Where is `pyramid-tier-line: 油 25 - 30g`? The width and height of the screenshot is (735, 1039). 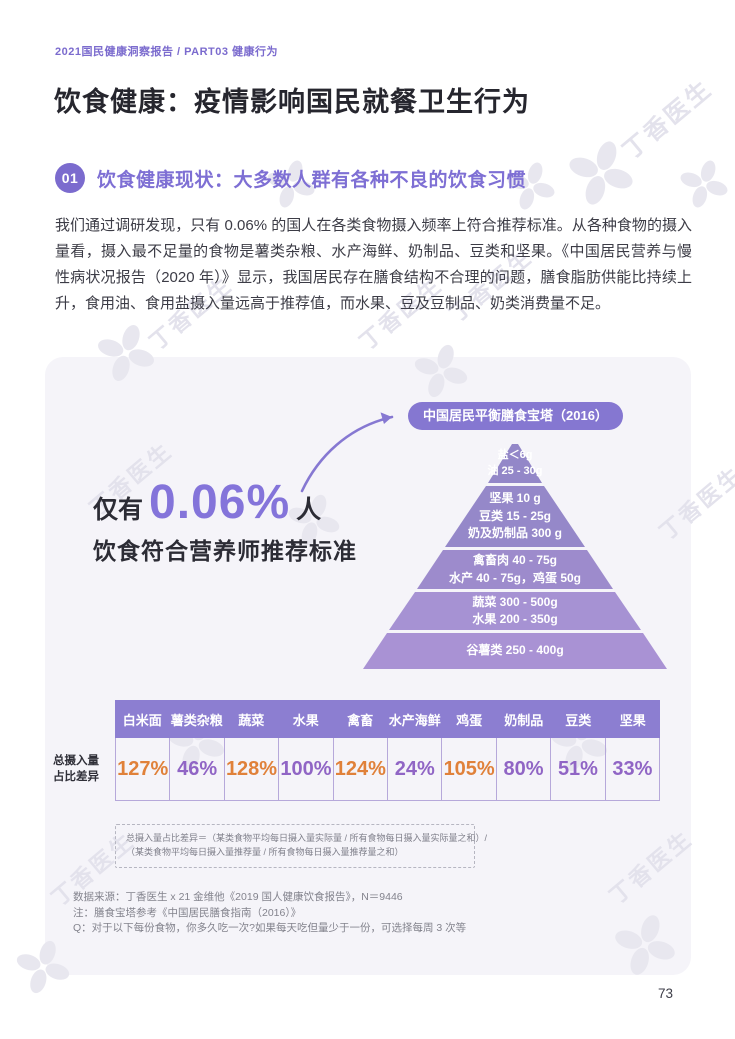 pyramid-tier-line: 油 25 - 30g is located at coordinates (515, 470).